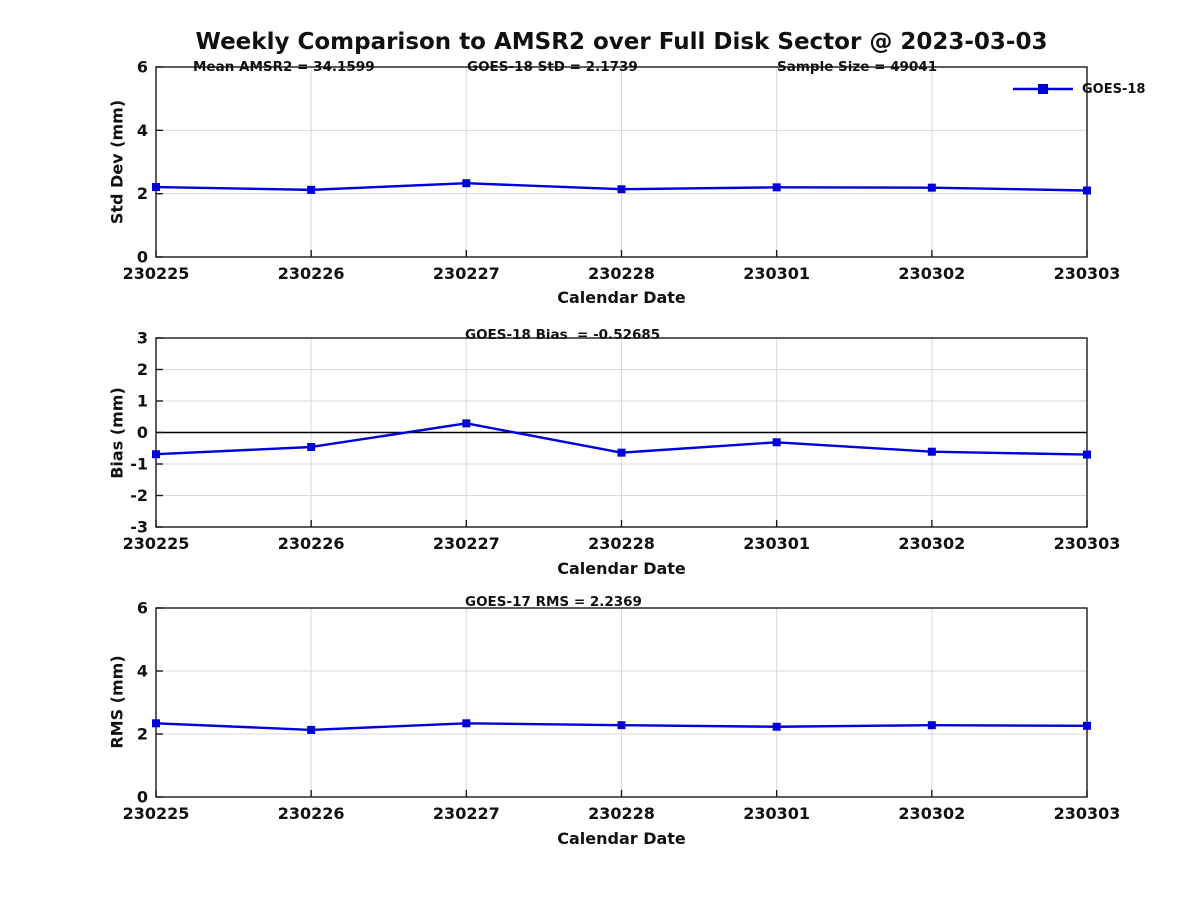 The width and height of the screenshot is (1200, 900). What do you see at coordinates (1043, 89) in the screenshot?
I see `legend-line-marker-icon` at bounding box center [1043, 89].